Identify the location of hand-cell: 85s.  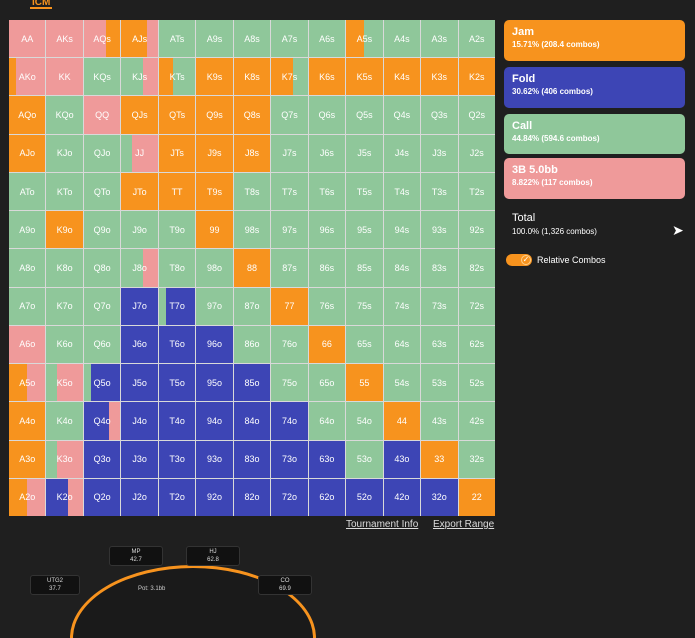
(364, 268).